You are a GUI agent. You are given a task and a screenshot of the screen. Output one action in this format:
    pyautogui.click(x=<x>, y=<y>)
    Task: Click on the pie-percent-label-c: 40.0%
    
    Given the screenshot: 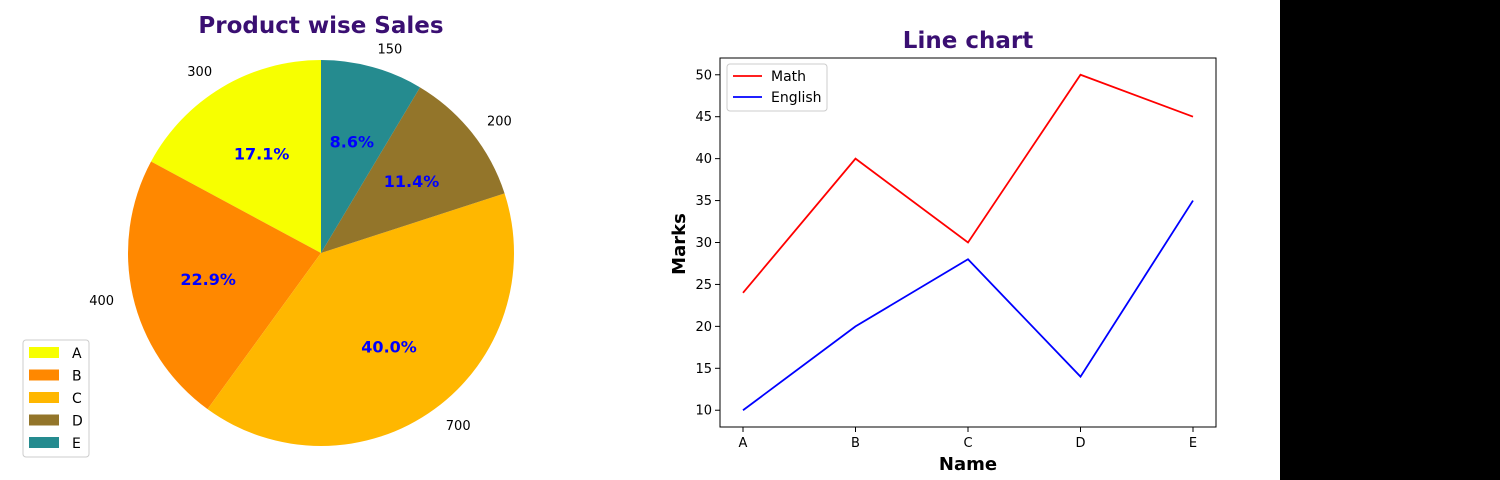 What is the action you would take?
    pyautogui.click(x=389, y=347)
    